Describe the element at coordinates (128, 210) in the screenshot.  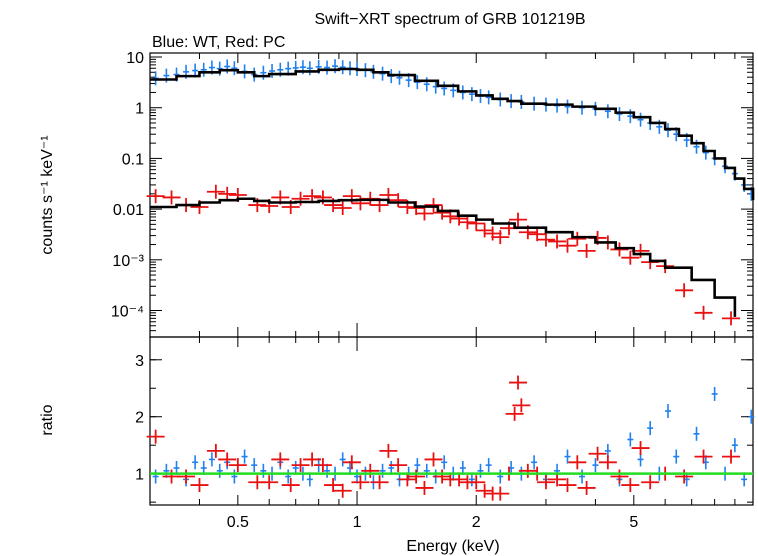
I see `y-tick-label: 0.01` at that location.